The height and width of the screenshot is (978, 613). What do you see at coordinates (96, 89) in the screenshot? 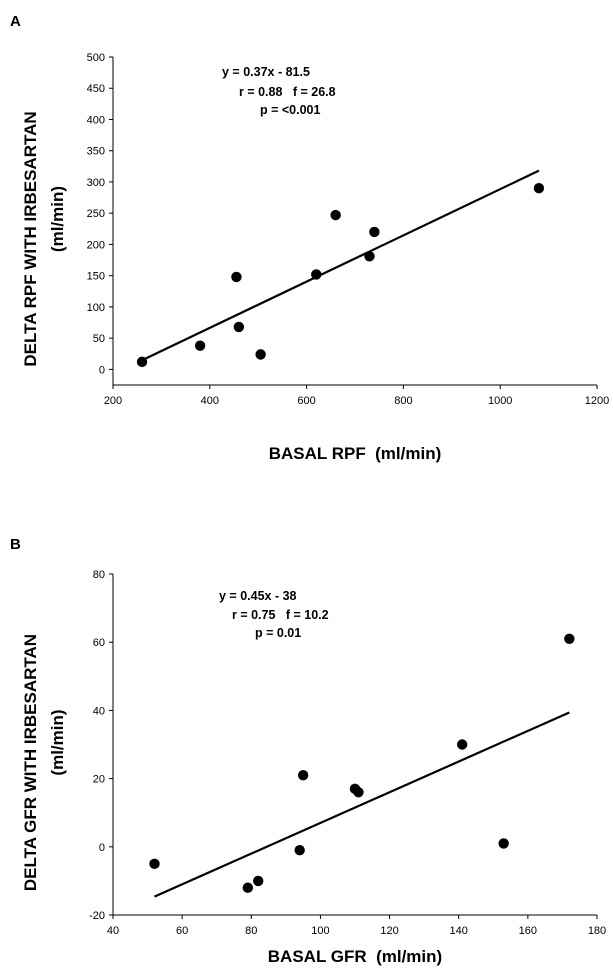
I see `panel-a-y-tick-label: 450` at bounding box center [96, 89].